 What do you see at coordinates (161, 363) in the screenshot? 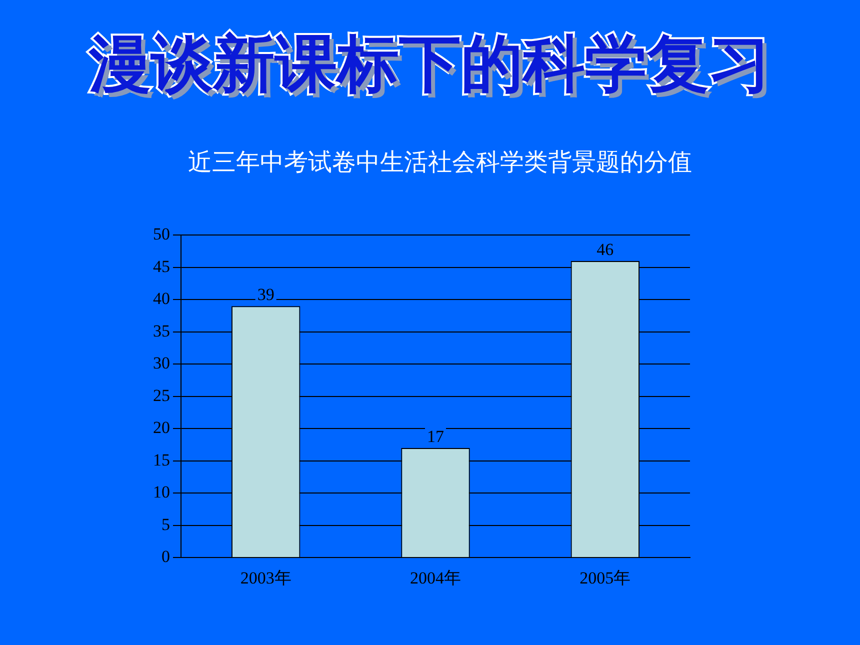
I see `y-tick-label: 30` at bounding box center [161, 363].